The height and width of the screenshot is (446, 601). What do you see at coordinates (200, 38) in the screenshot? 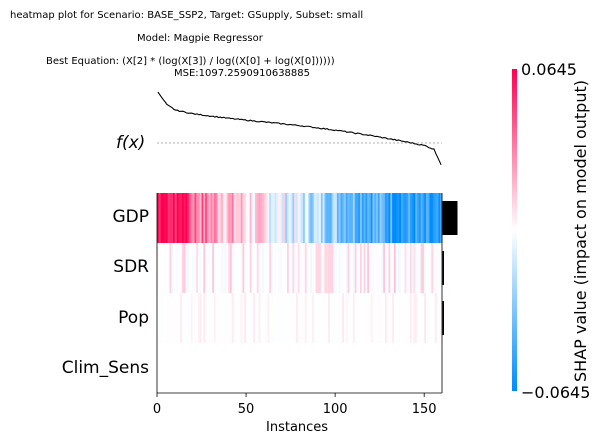
I see `title-line-2: Model: Magpie Regressor` at bounding box center [200, 38].